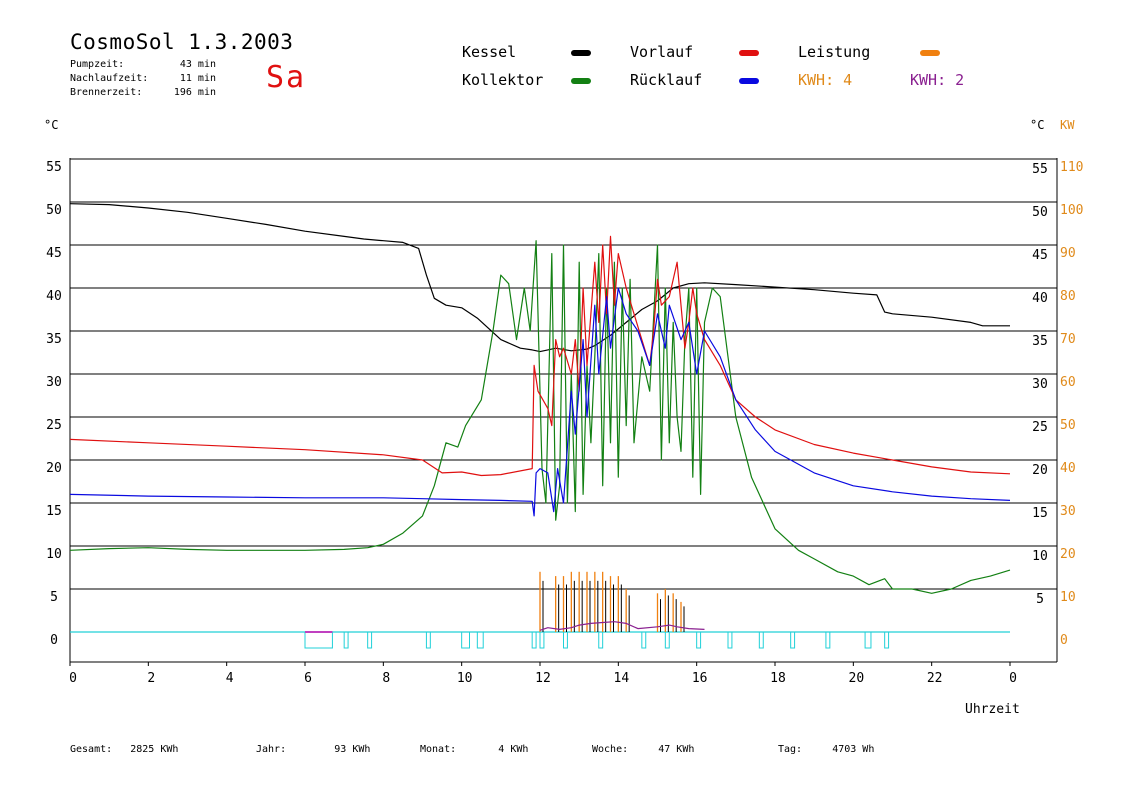 This screenshot has height=812, width=1148. What do you see at coordinates (54, 511) in the screenshot?
I see `y-tick-label-left: 15` at bounding box center [54, 511].